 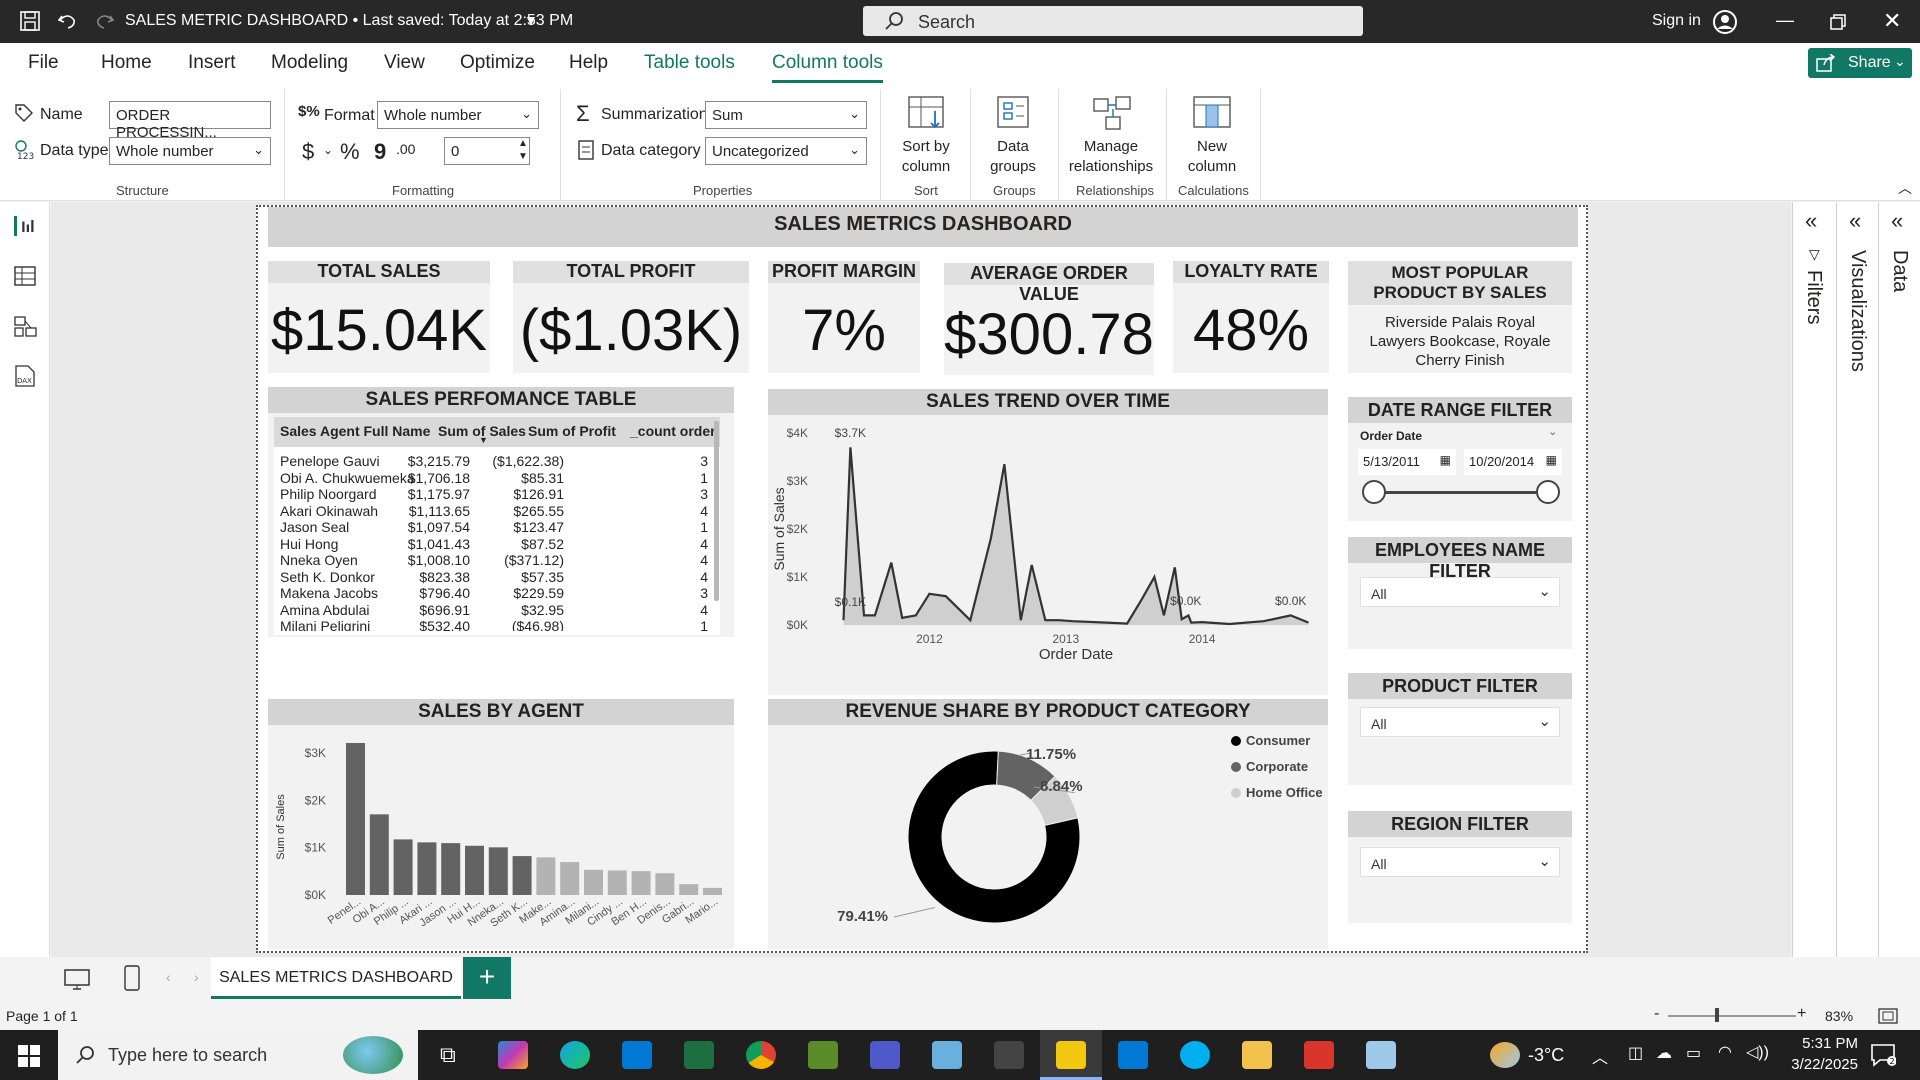 What do you see at coordinates (513, 1055) in the screenshot?
I see `copilot-icon` at bounding box center [513, 1055].